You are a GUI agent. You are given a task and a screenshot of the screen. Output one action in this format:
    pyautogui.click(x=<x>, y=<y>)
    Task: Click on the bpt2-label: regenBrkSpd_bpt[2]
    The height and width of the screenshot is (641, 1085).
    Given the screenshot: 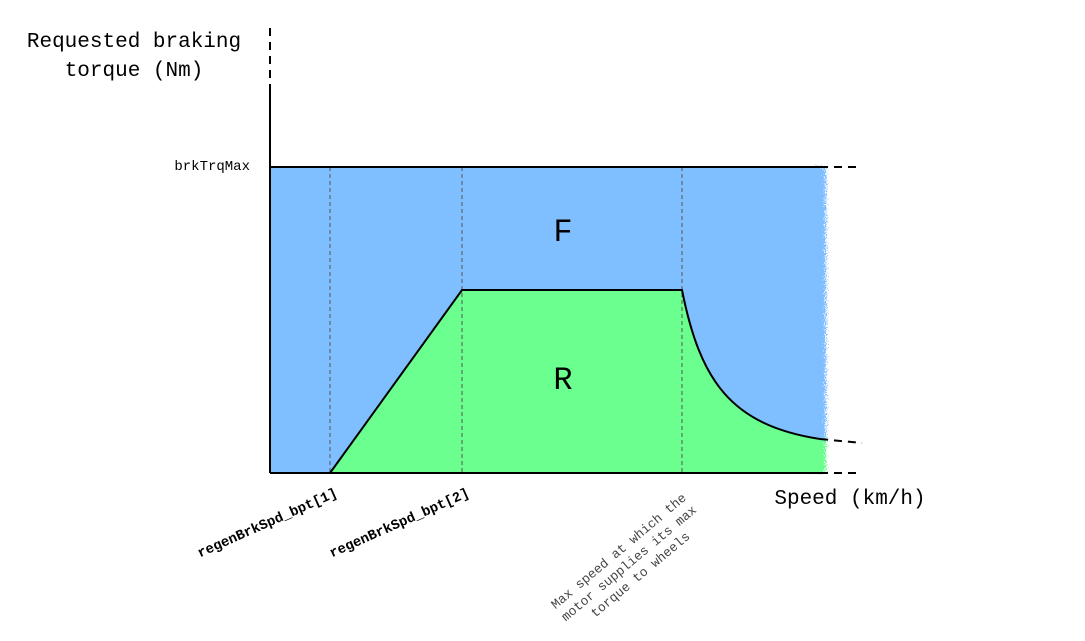 What is the action you would take?
    pyautogui.click(x=399, y=524)
    